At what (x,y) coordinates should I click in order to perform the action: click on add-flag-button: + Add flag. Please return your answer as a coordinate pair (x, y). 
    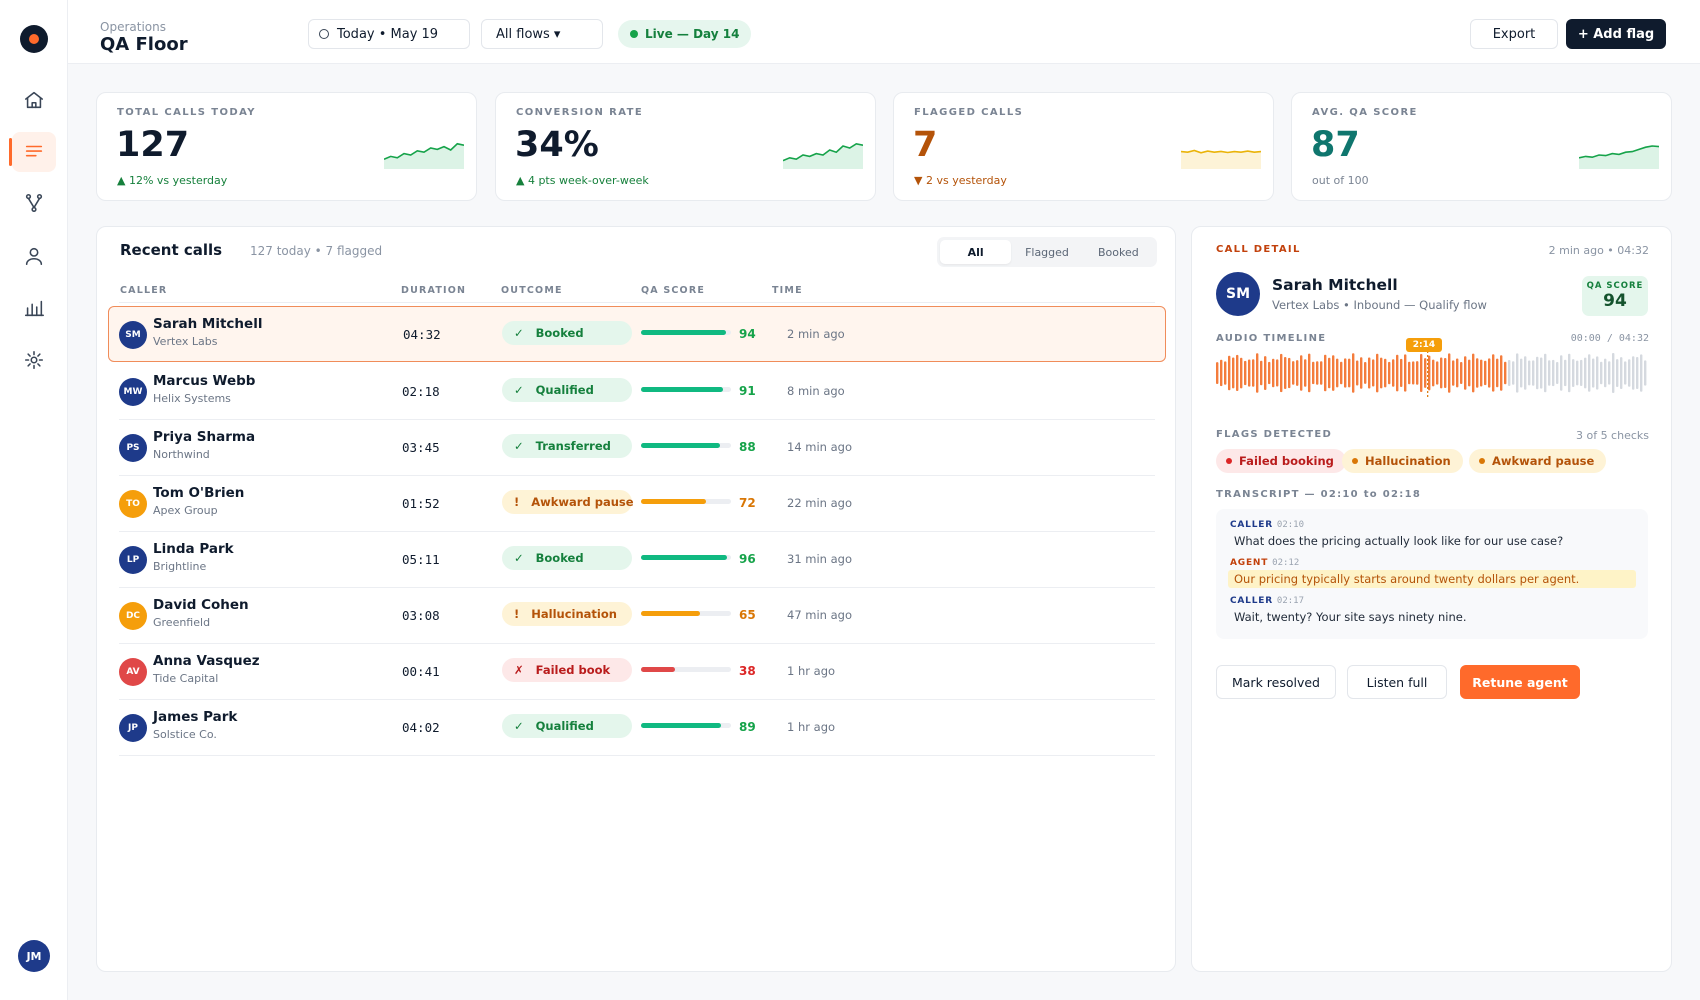
    Looking at the image, I should click on (1616, 34).